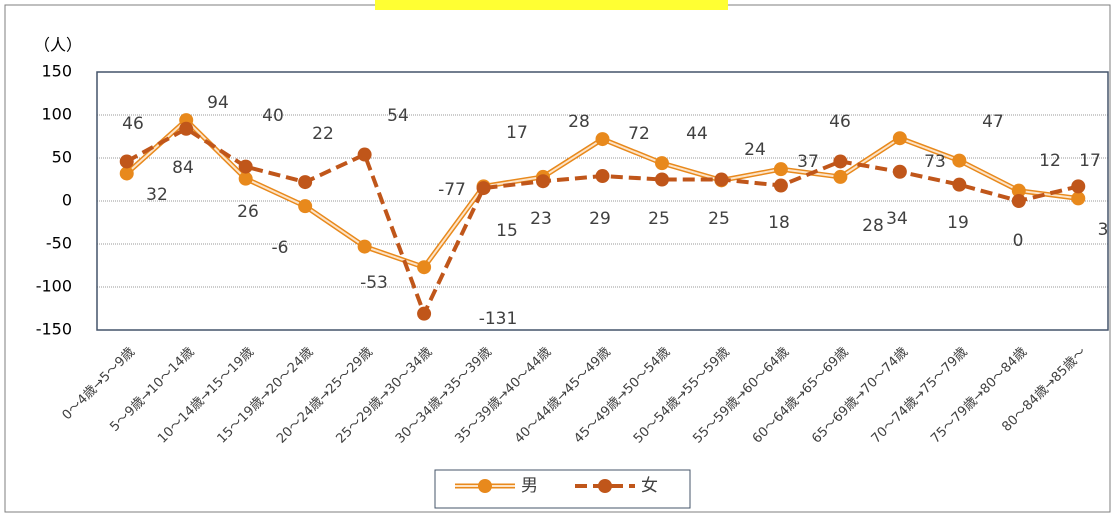 This screenshot has height=519, width=1115. I want to click on data-label: 26, so click(248, 212).